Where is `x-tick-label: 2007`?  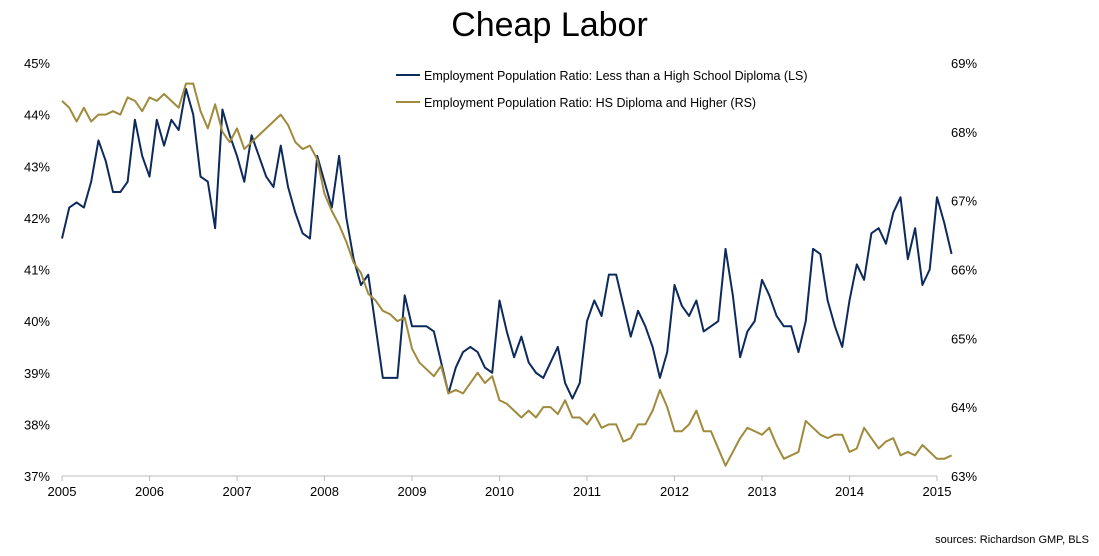
x-tick-label: 2007 is located at coordinates (237, 491).